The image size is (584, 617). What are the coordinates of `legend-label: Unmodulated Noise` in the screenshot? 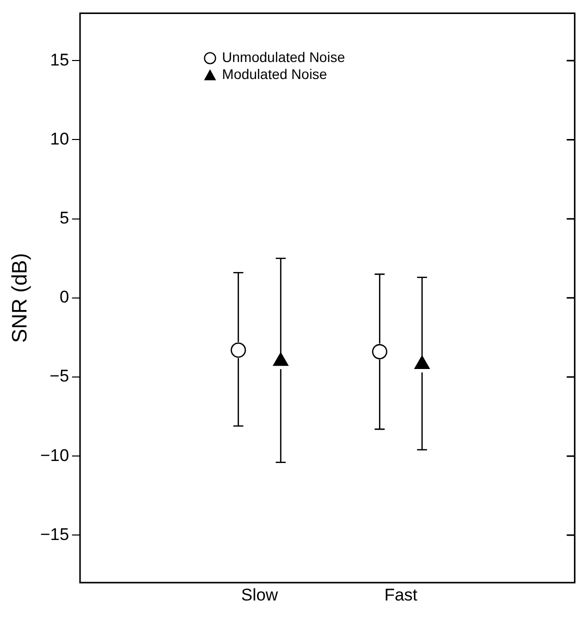 It's located at (284, 57).